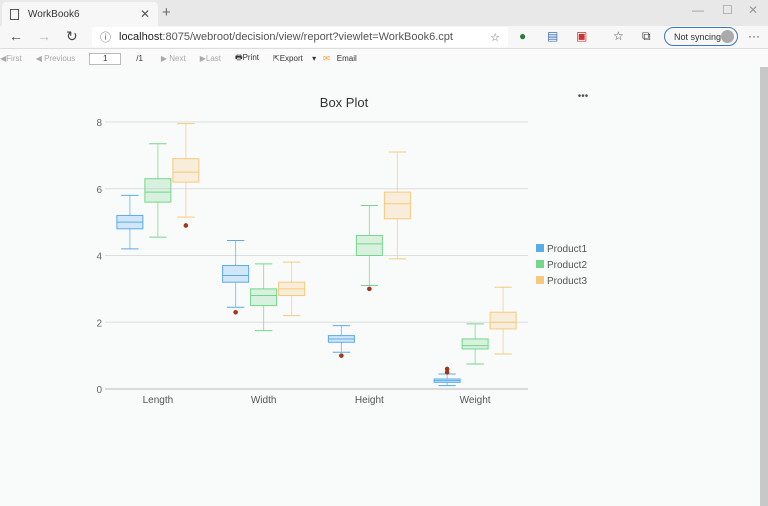  What do you see at coordinates (236, 274) in the screenshot?
I see `box-product1` at bounding box center [236, 274].